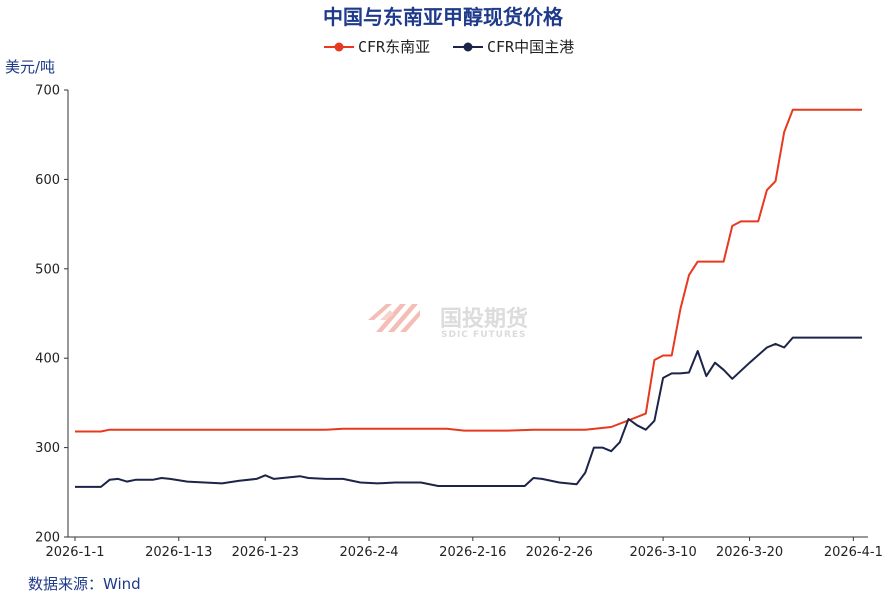 Image resolution: width=887 pixels, height=596 pixels. Describe the element at coordinates (749, 552) in the screenshot. I see `x-tick-label: 2026-3-20` at that location.